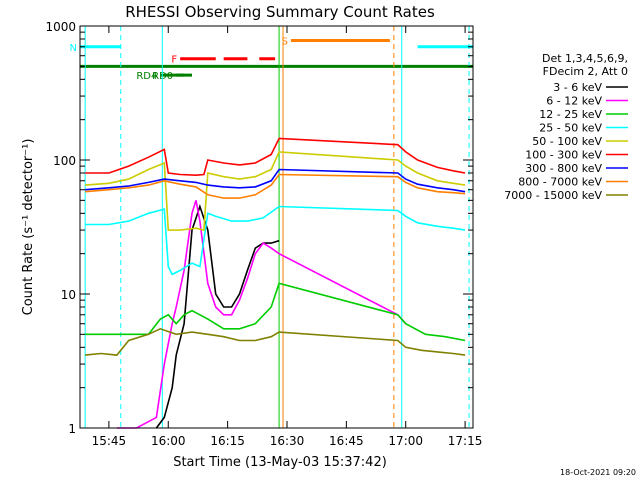 The height and width of the screenshot is (480, 640). What do you see at coordinates (570, 128) in the screenshot?
I see `legend-label-3: 25 - 50 keV` at bounding box center [570, 128].